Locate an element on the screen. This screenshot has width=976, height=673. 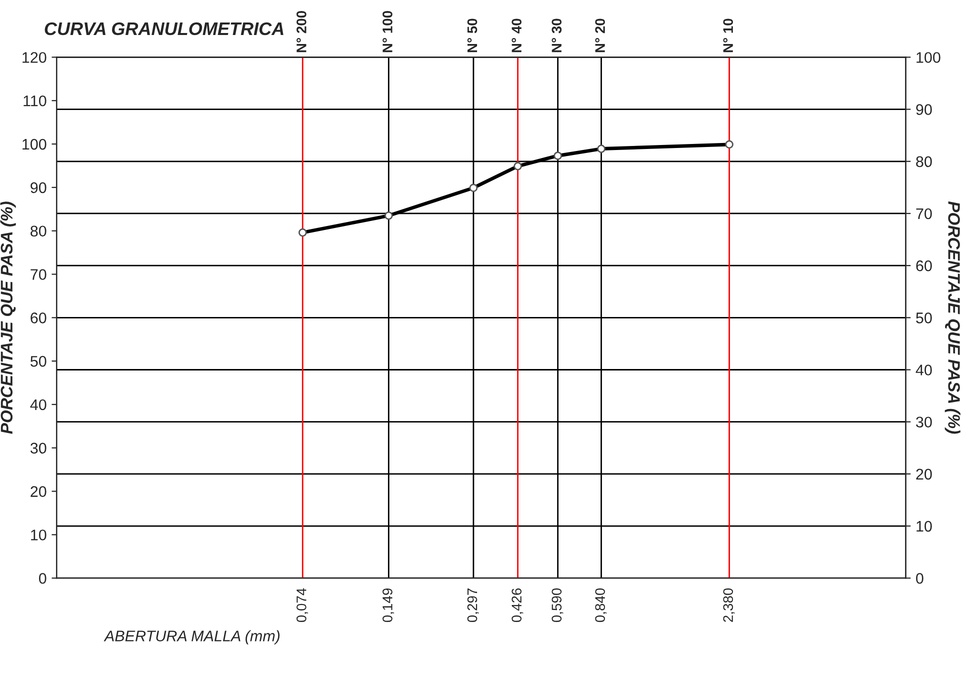
y-tick-label: 20 is located at coordinates (38, 491).